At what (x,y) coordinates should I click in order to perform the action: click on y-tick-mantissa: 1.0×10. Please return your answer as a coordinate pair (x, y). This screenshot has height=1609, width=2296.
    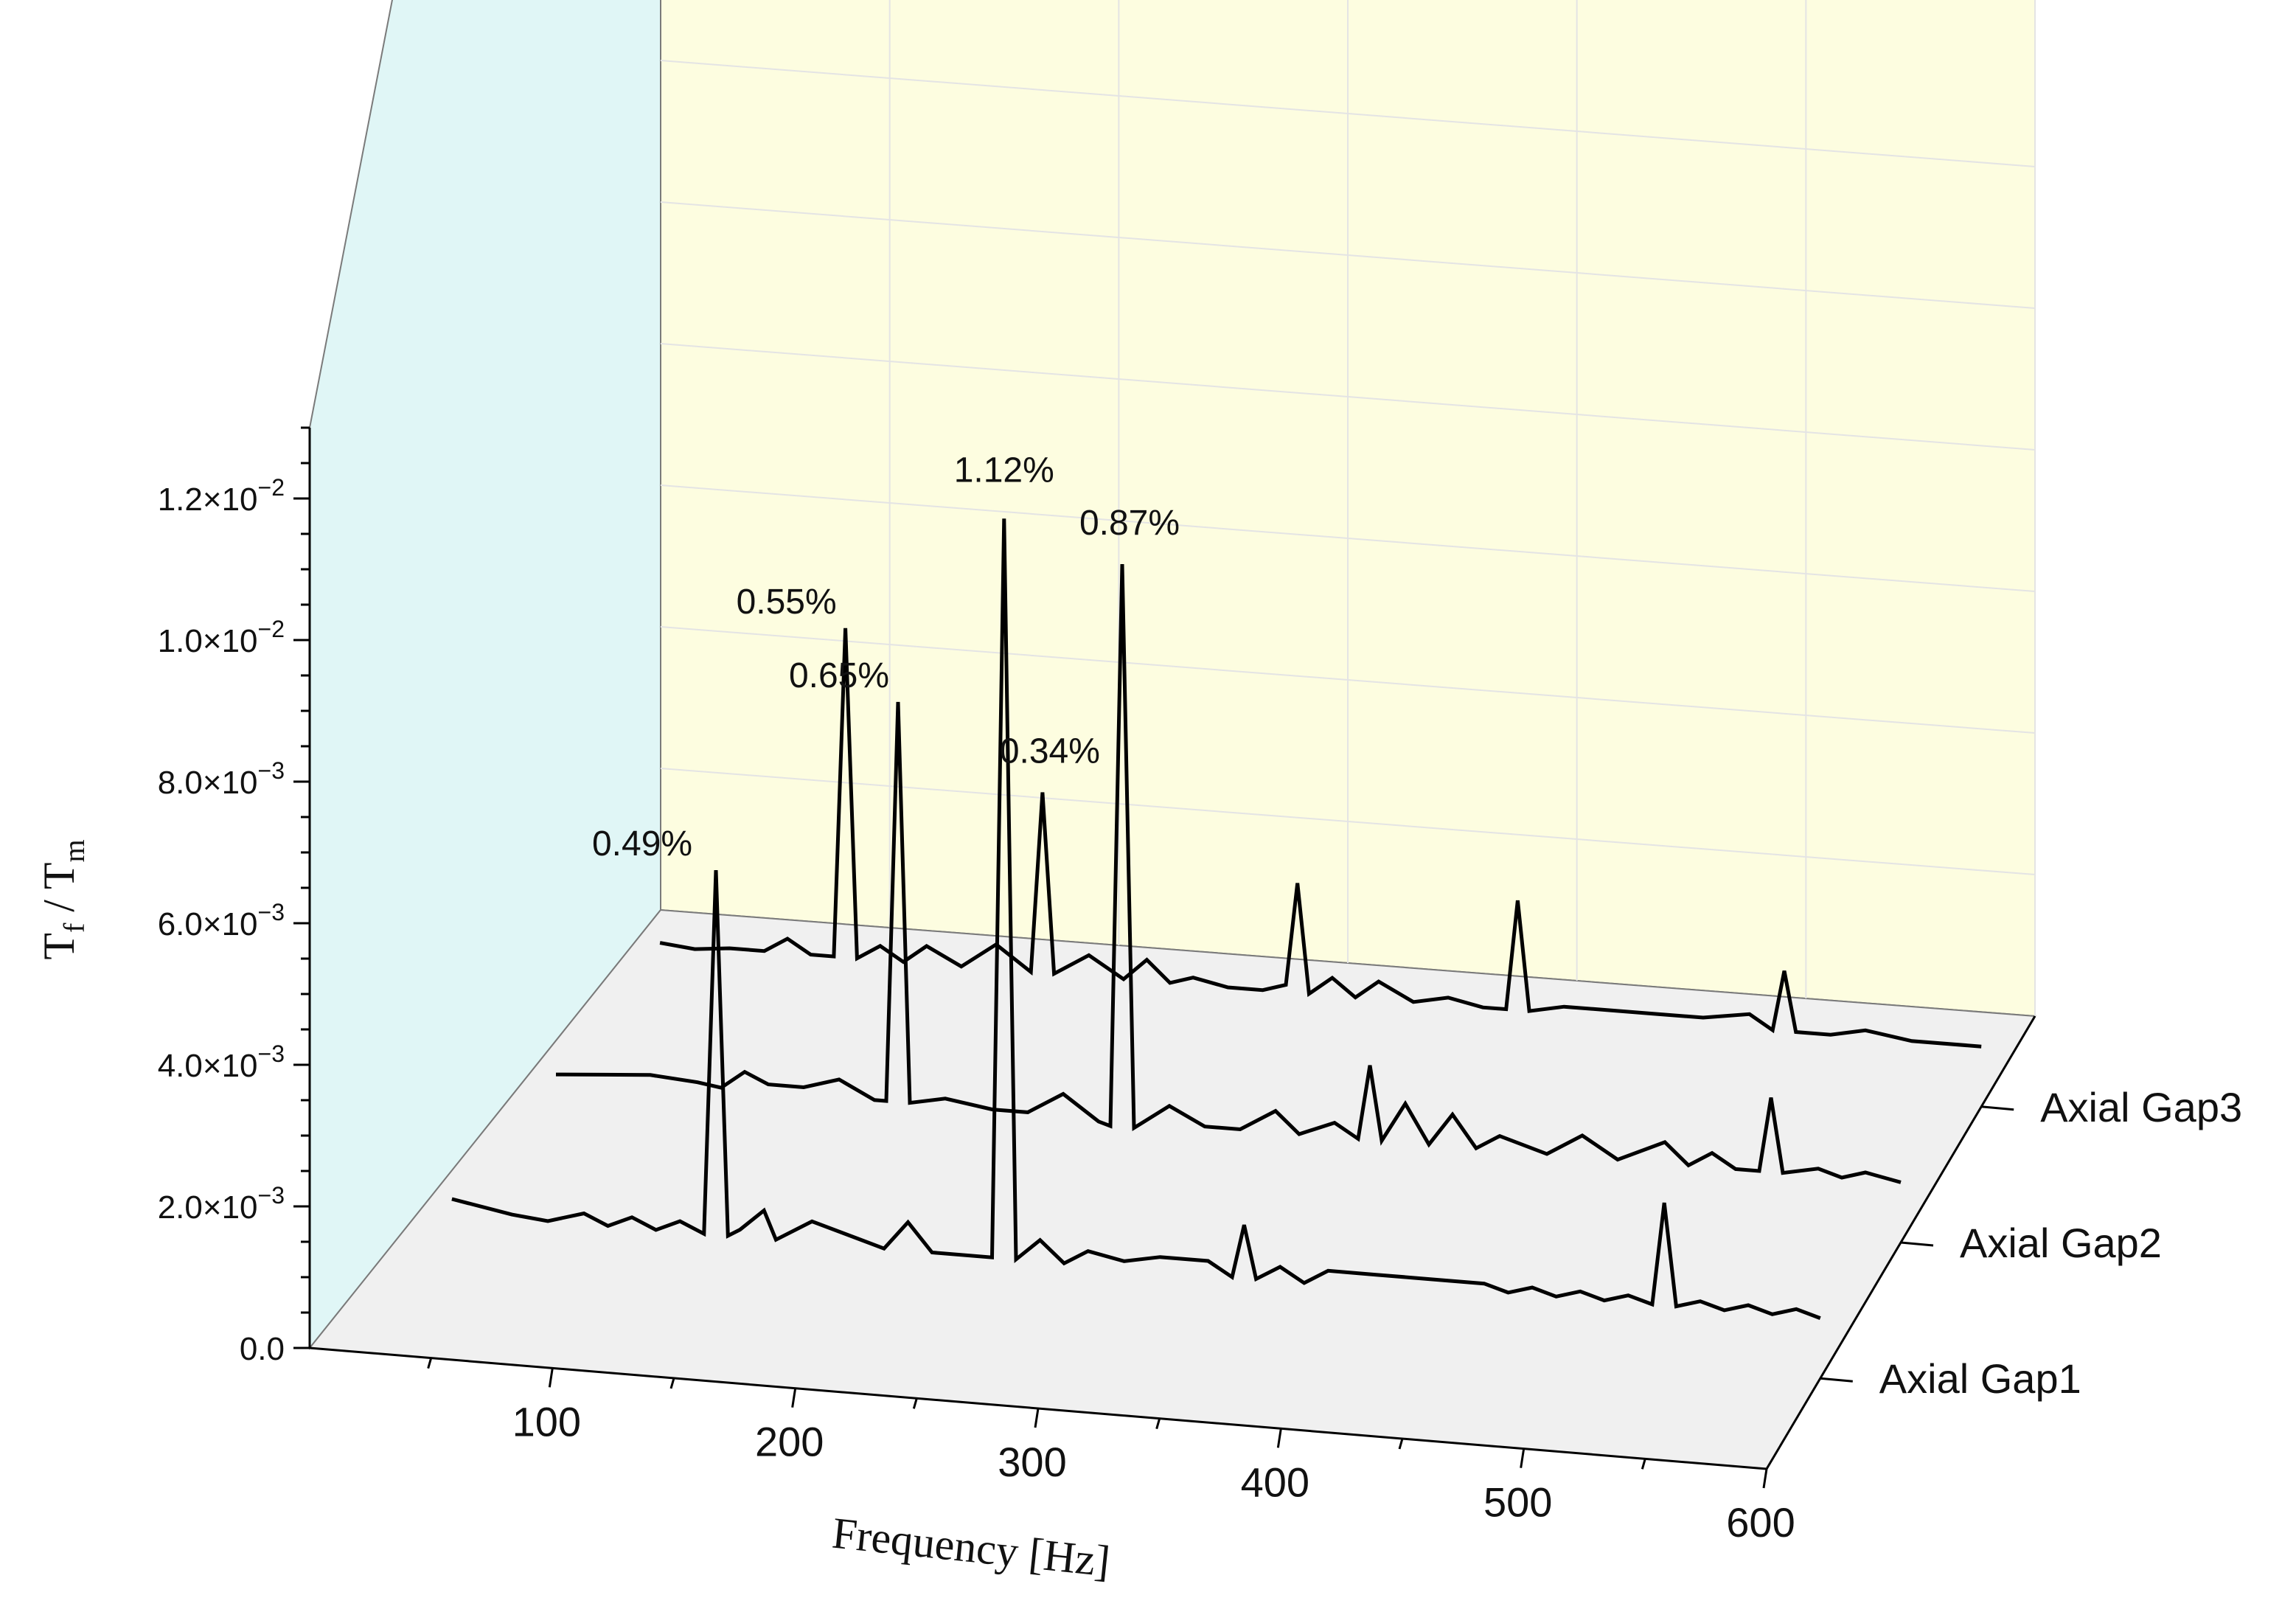
    Looking at the image, I should click on (208, 641).